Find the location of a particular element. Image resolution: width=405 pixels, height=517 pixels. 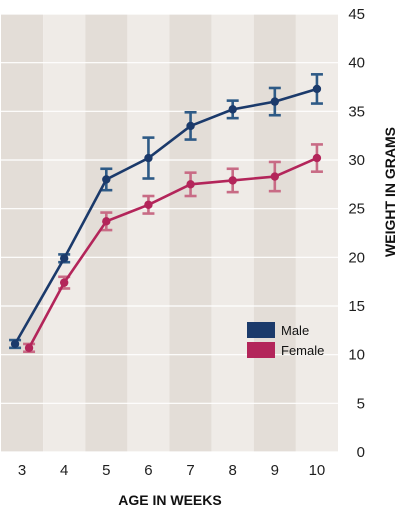

legend: Male Female is located at coordinates (285, 340).